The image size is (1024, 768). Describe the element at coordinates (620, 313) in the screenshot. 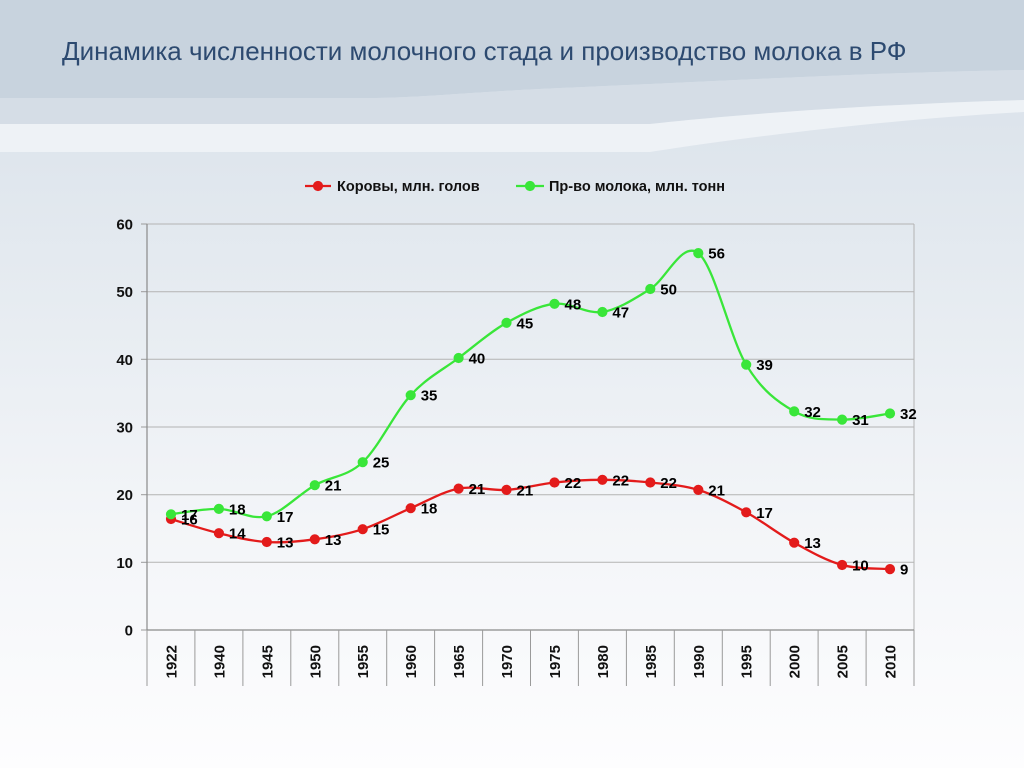

I see `data-label: 47` at that location.